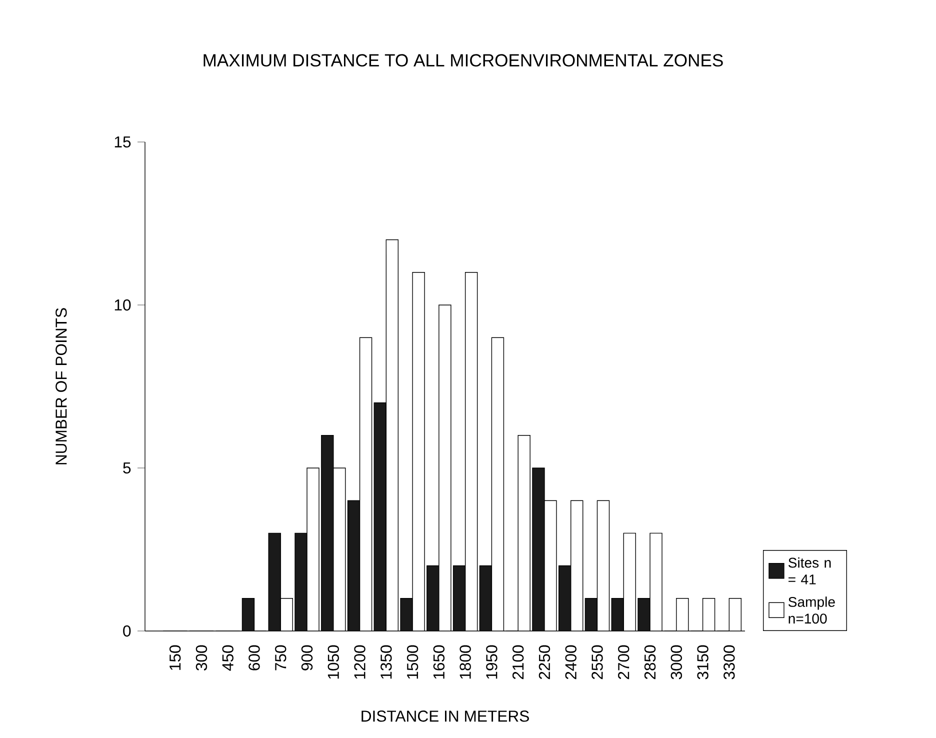 This screenshot has height=738, width=936. I want to click on y-tick-label: 0, so click(127, 631).